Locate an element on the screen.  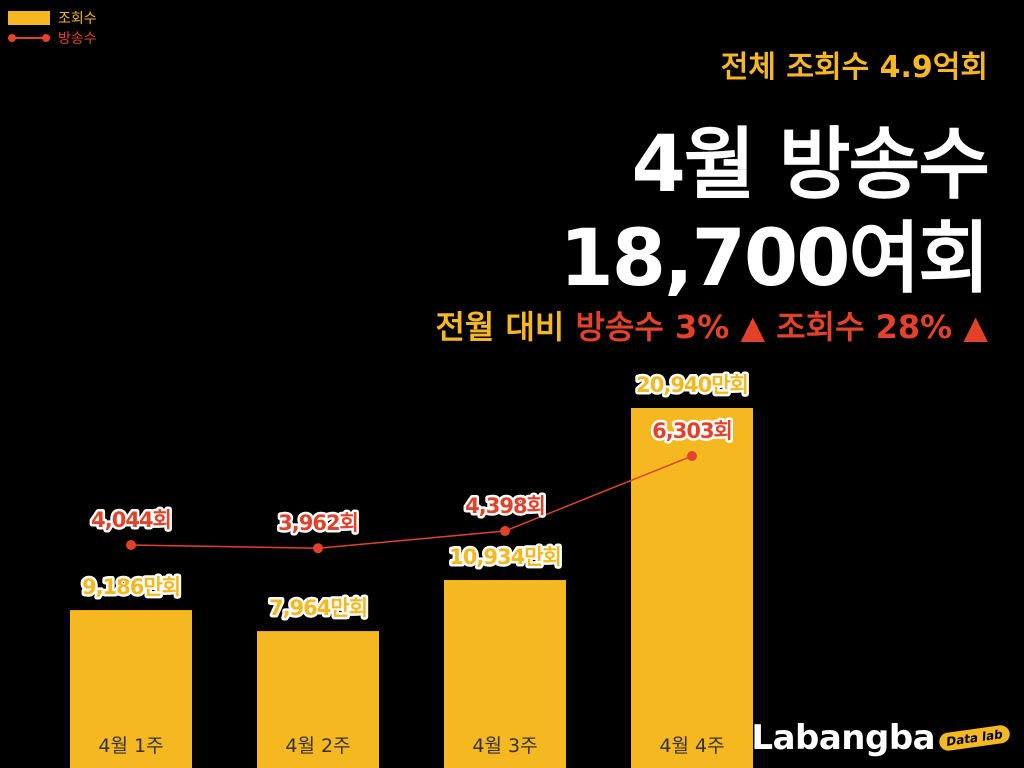
category-label: 4월 4주 is located at coordinates (691, 746).